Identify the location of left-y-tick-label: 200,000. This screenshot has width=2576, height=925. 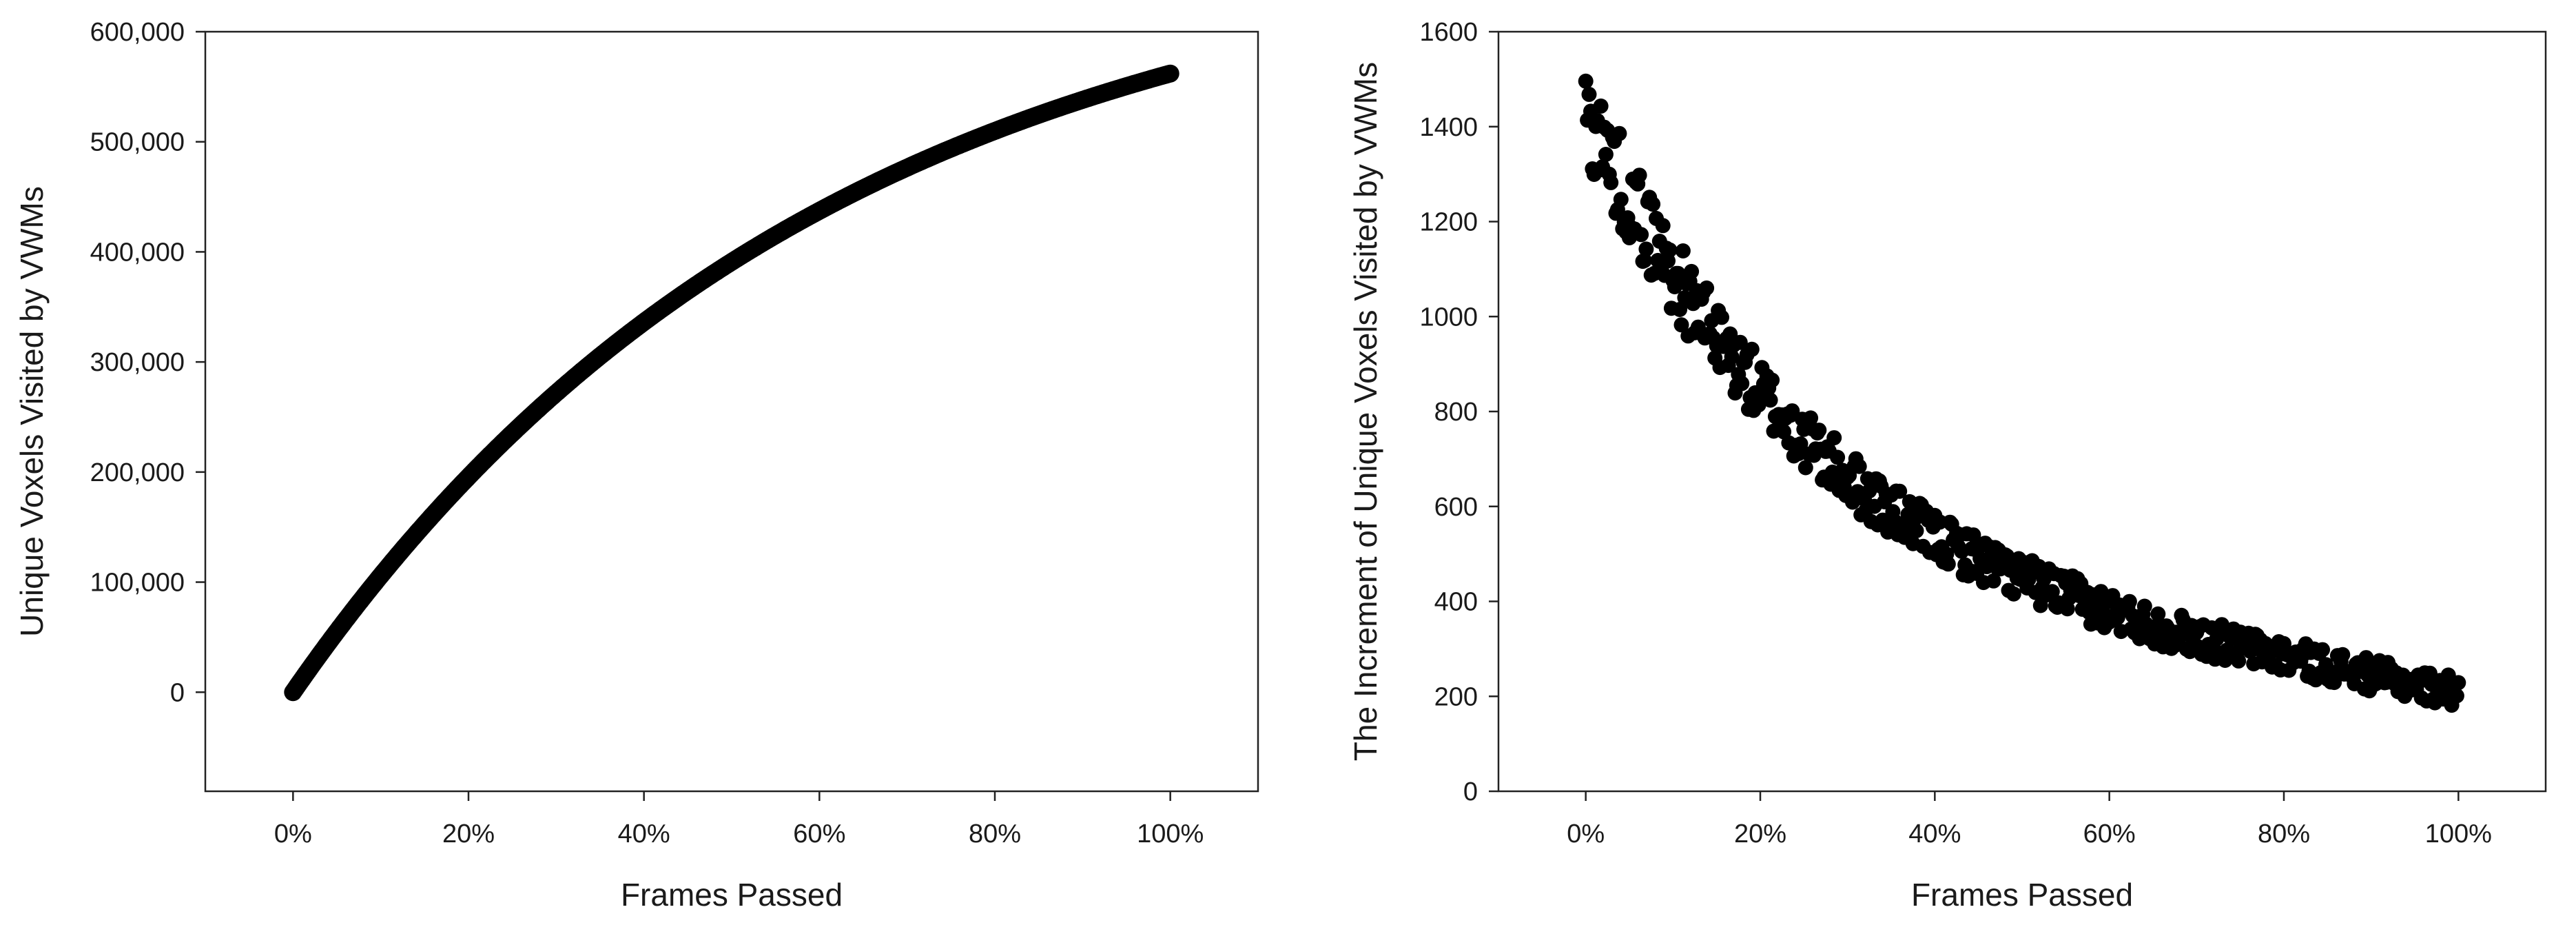
(137, 472).